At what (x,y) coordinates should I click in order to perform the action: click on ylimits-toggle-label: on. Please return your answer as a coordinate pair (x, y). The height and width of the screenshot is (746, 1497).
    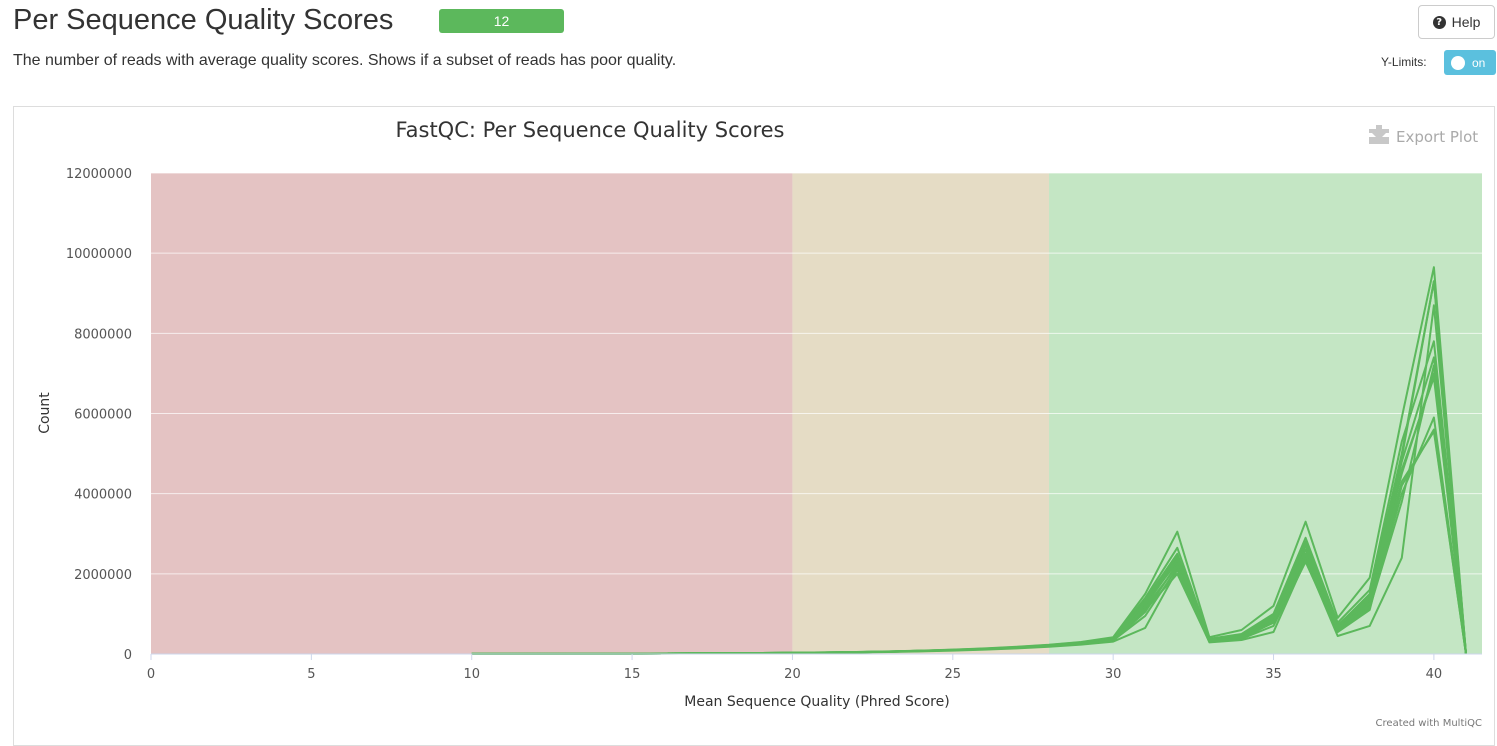
    Looking at the image, I should click on (1479, 62).